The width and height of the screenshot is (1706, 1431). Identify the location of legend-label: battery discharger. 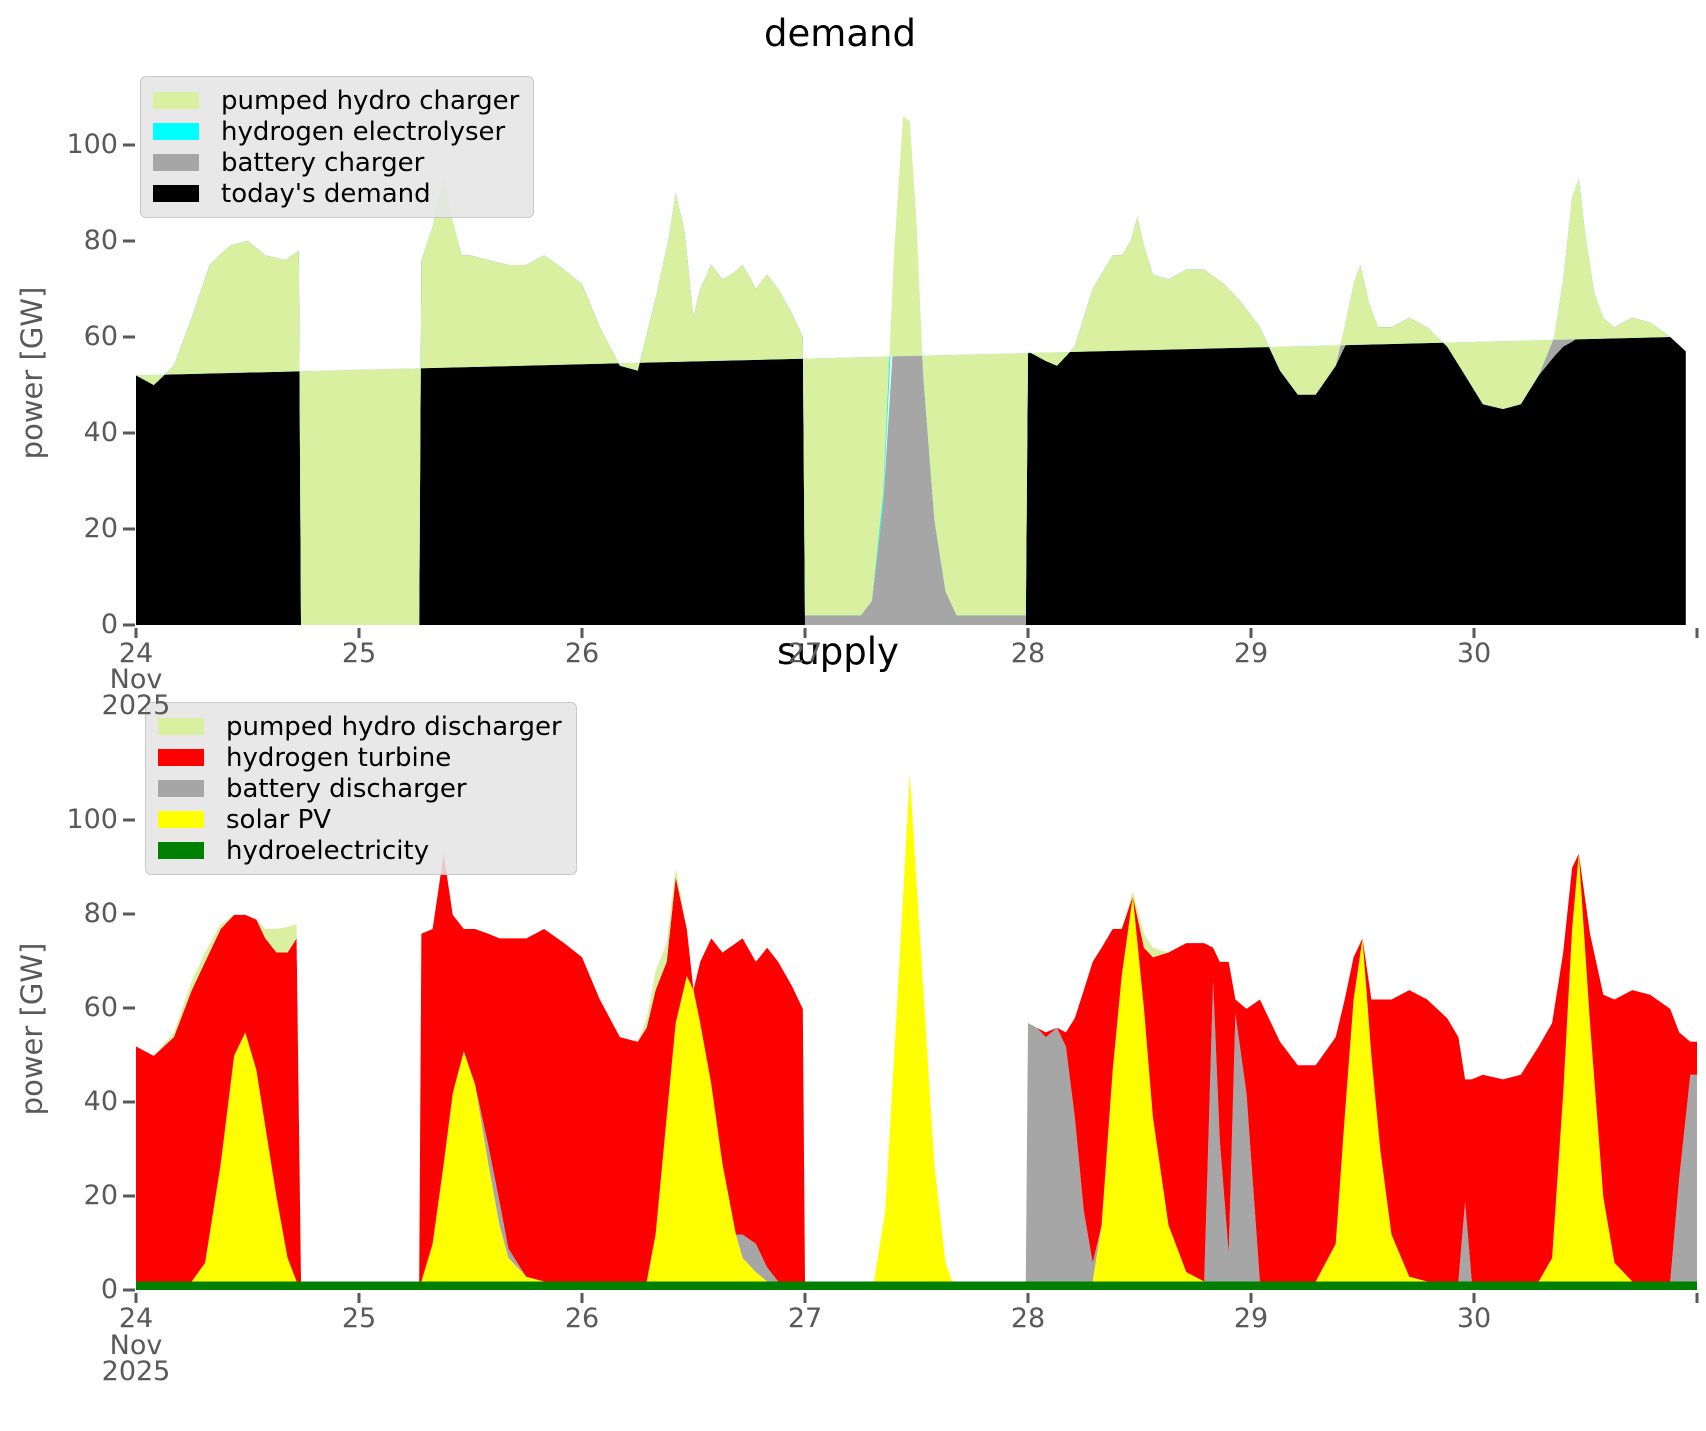
(346, 788).